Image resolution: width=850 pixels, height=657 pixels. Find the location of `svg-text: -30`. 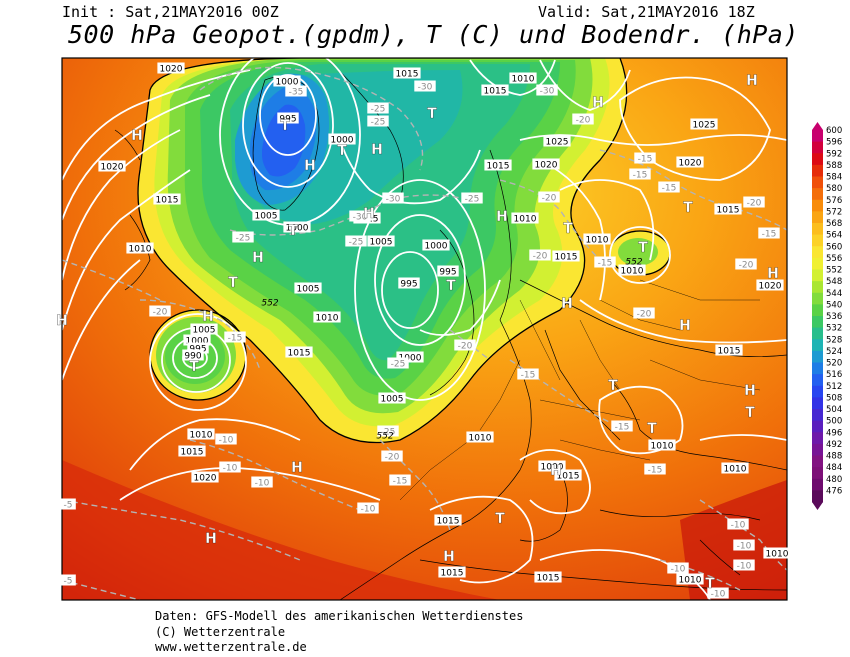

svg-text: -30 is located at coordinates (425, 88).